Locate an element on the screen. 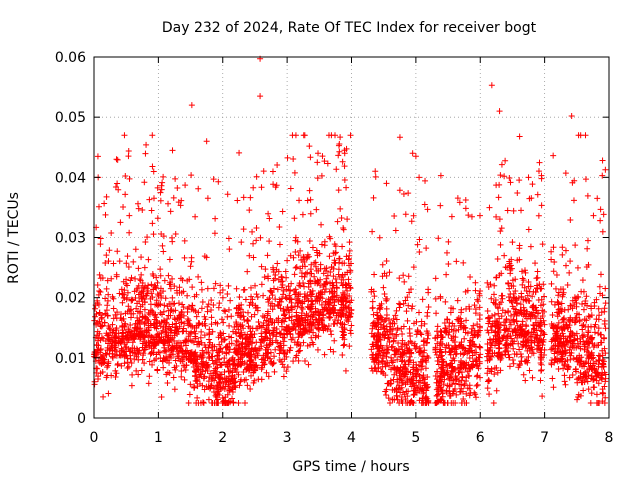 This screenshot has height=480, width=640. y-tick-label: 0.06 is located at coordinates (70, 58).